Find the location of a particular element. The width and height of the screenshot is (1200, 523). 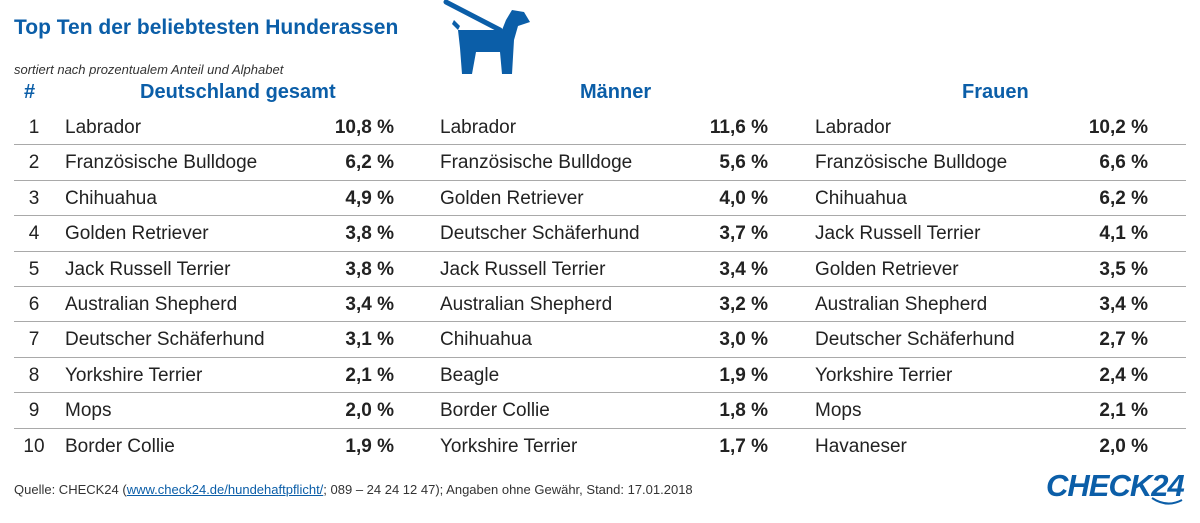

total-breed-cell: Labrador is located at coordinates (103, 127).